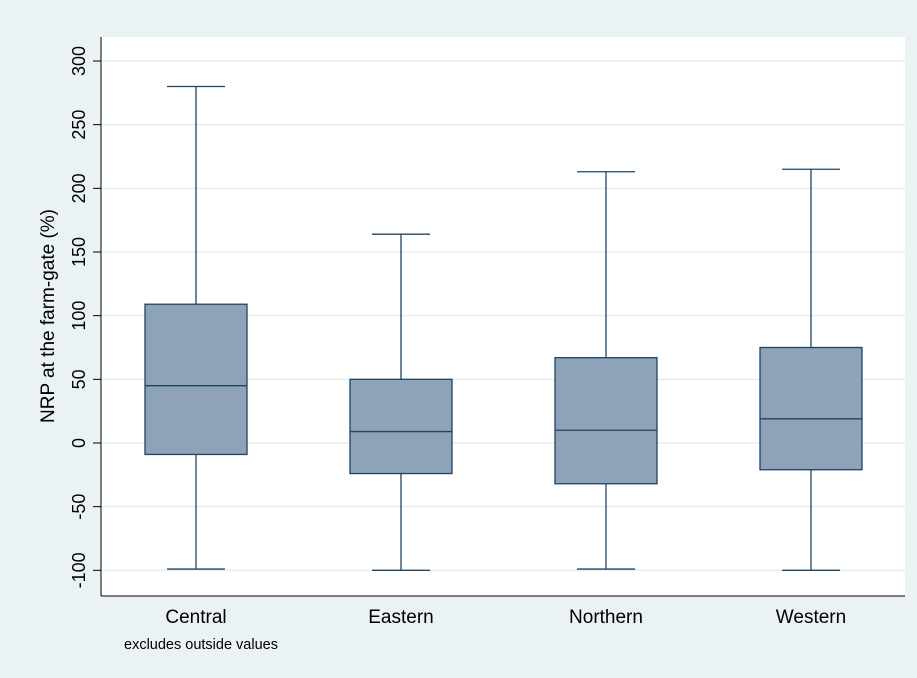 This screenshot has width=917, height=678. I want to click on y-tick-label: 0, so click(79, 443).